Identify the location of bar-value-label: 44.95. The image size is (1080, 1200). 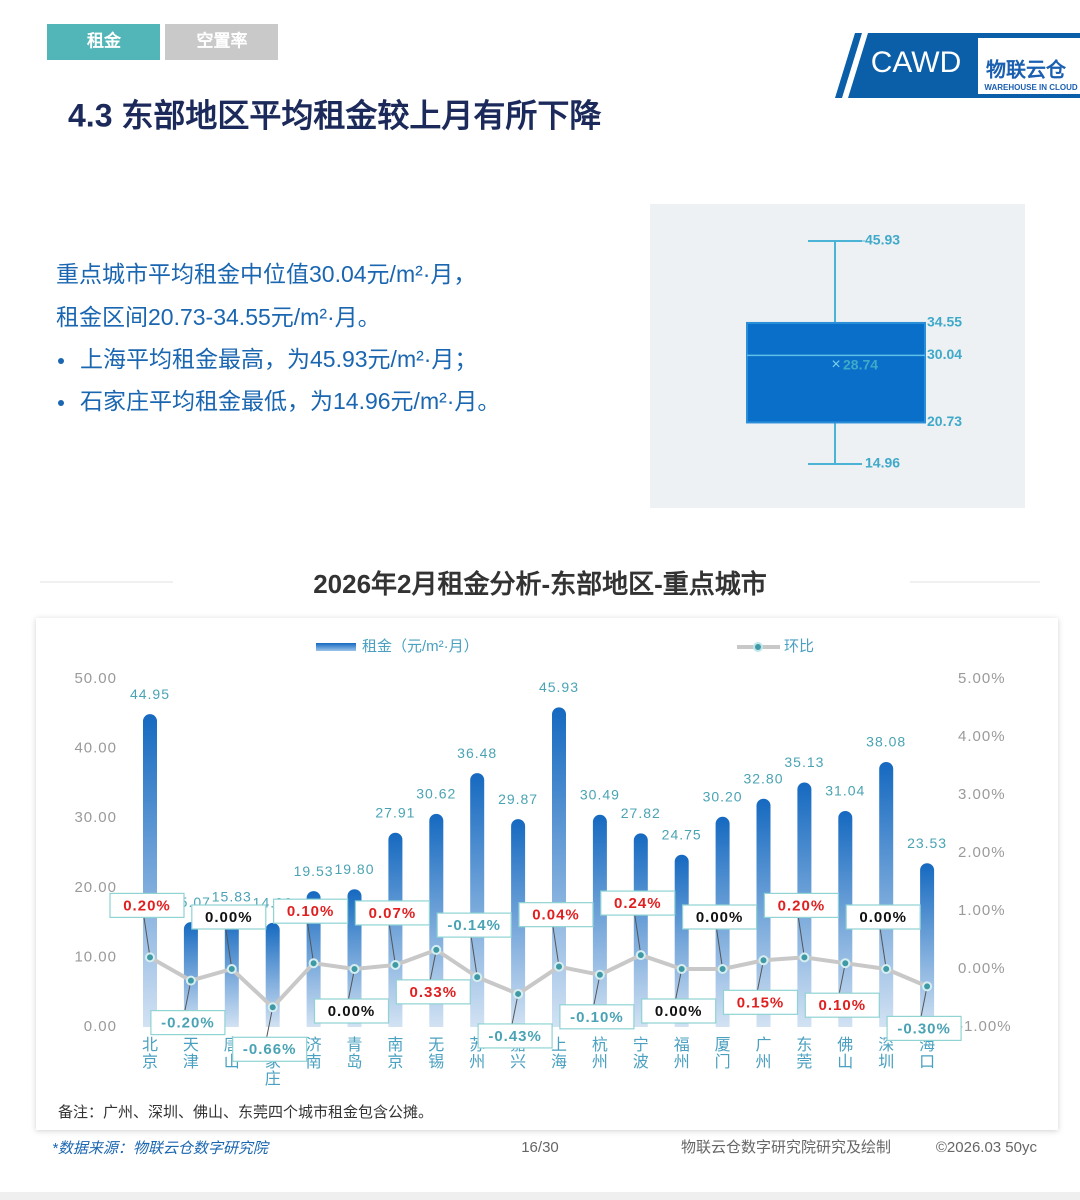
(150, 694).